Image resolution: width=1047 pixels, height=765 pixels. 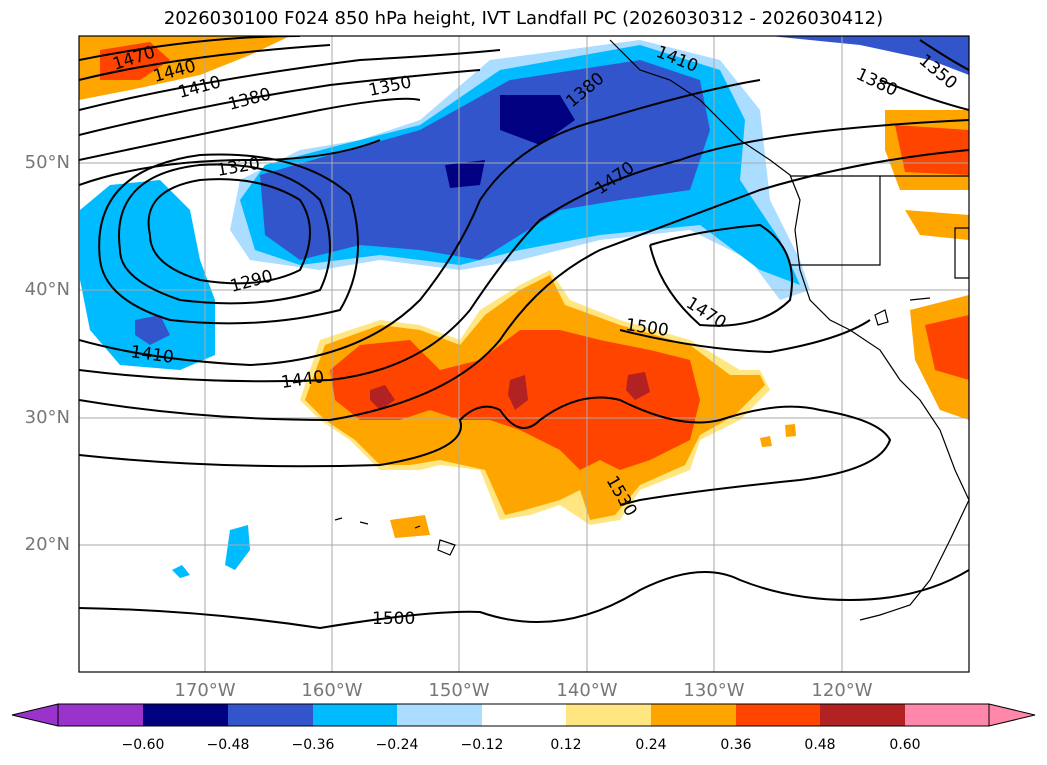 What do you see at coordinates (313, 745) in the screenshot?
I see `colorbar-tick: −0.36` at bounding box center [313, 745].